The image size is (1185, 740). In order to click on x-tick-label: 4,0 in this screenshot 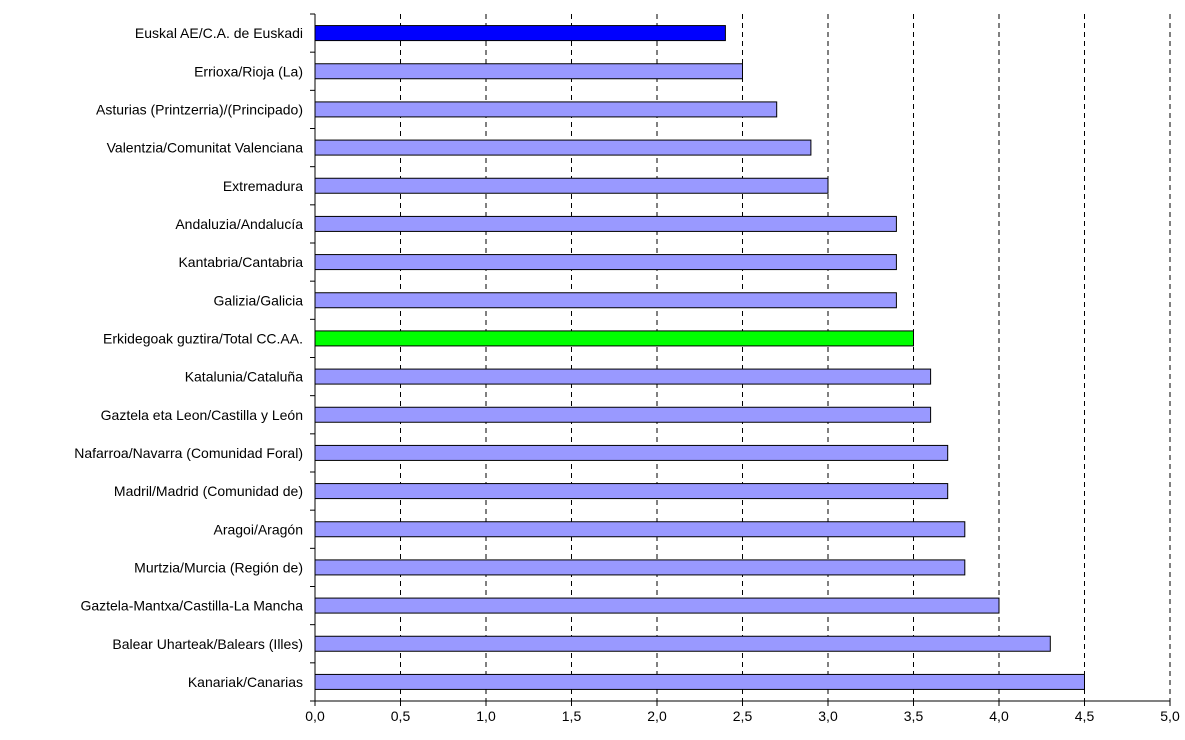, I will do `click(999, 716)`.